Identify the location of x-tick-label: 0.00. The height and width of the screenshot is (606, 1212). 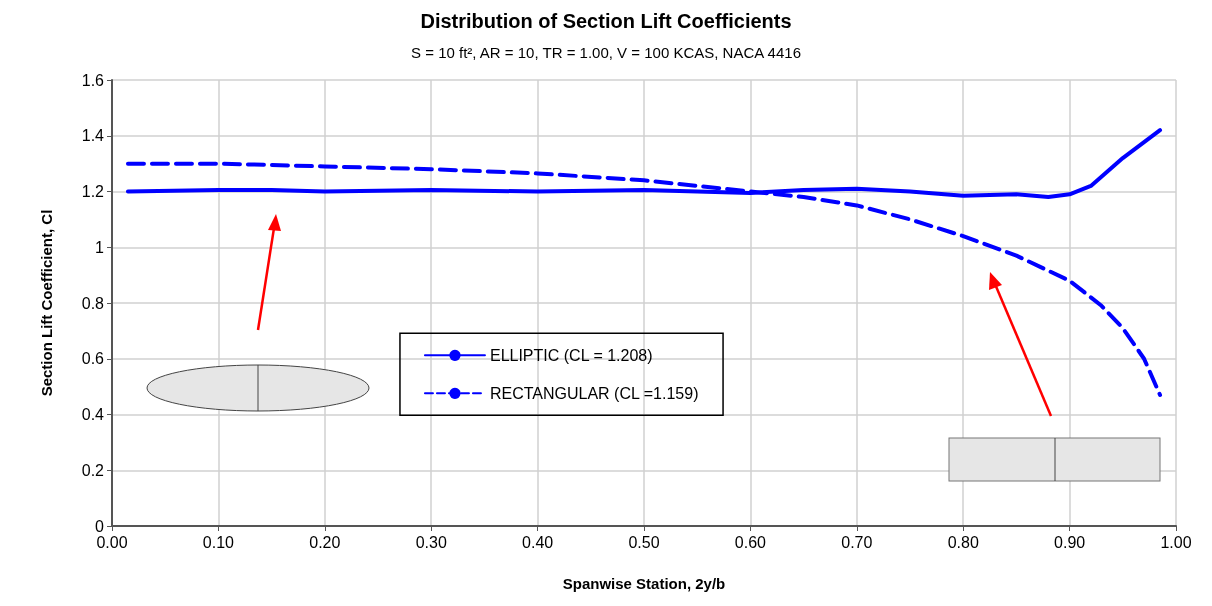
(112, 542).